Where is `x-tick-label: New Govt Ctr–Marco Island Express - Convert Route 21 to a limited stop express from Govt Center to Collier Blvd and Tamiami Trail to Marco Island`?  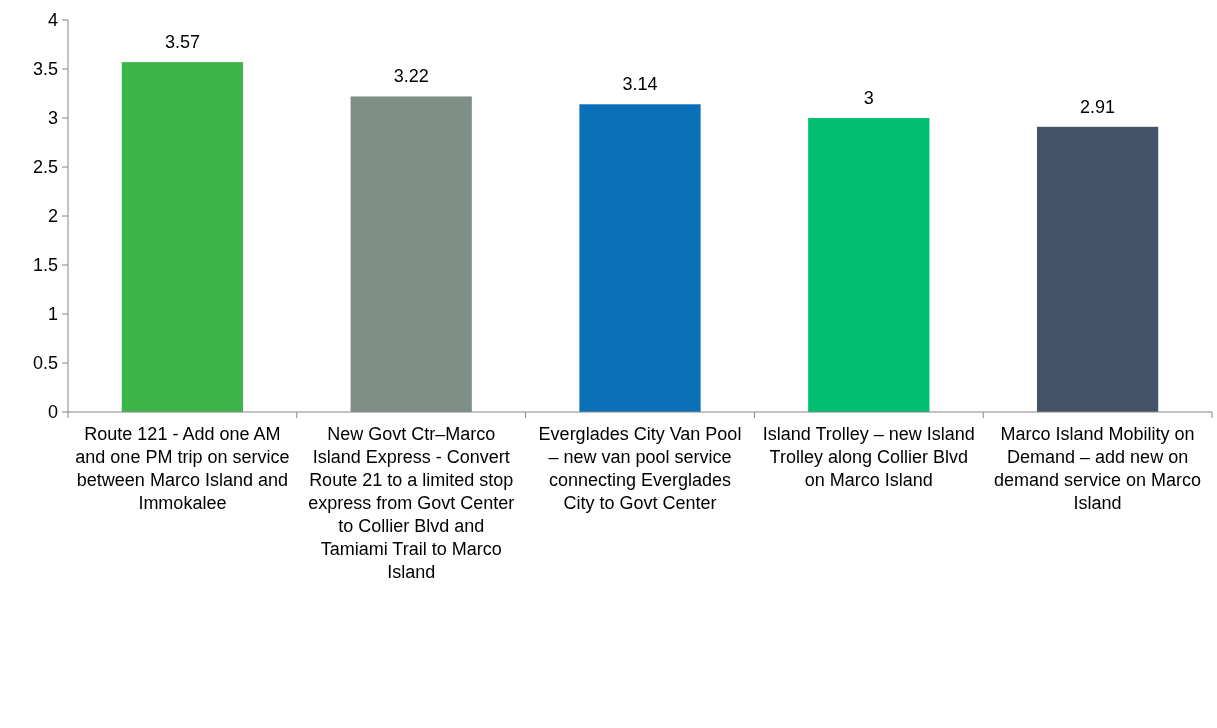
x-tick-label: New Govt Ctr–Marco Island Express - Convert Route 21 to a limited stop express from Govt Center to Collier Blvd and Tamiami Trail to Marco Island is located at coordinates (411, 503).